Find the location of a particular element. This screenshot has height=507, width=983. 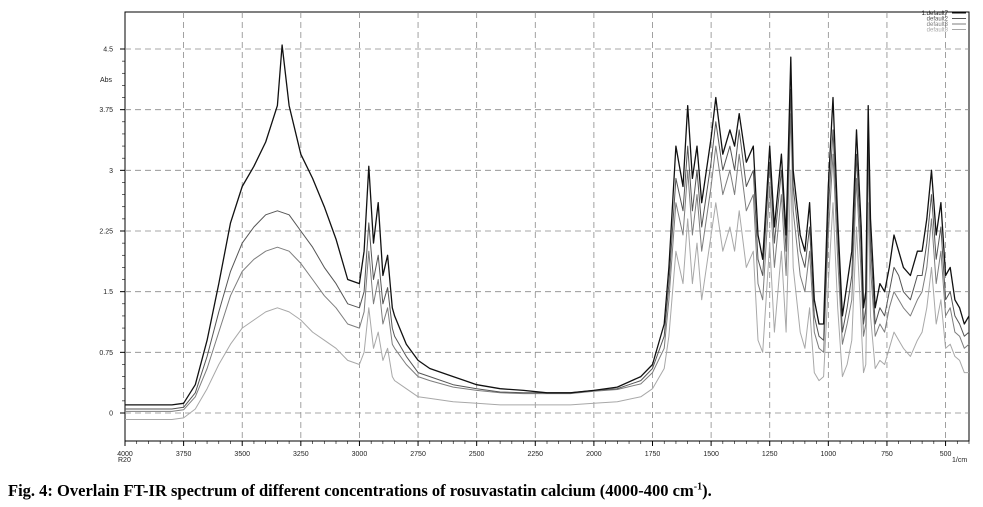

legend-label: default2 is located at coordinates (938, 20).